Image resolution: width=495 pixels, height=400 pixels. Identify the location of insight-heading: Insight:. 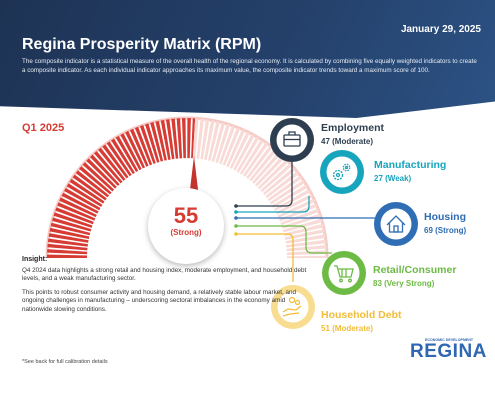
(35, 259).